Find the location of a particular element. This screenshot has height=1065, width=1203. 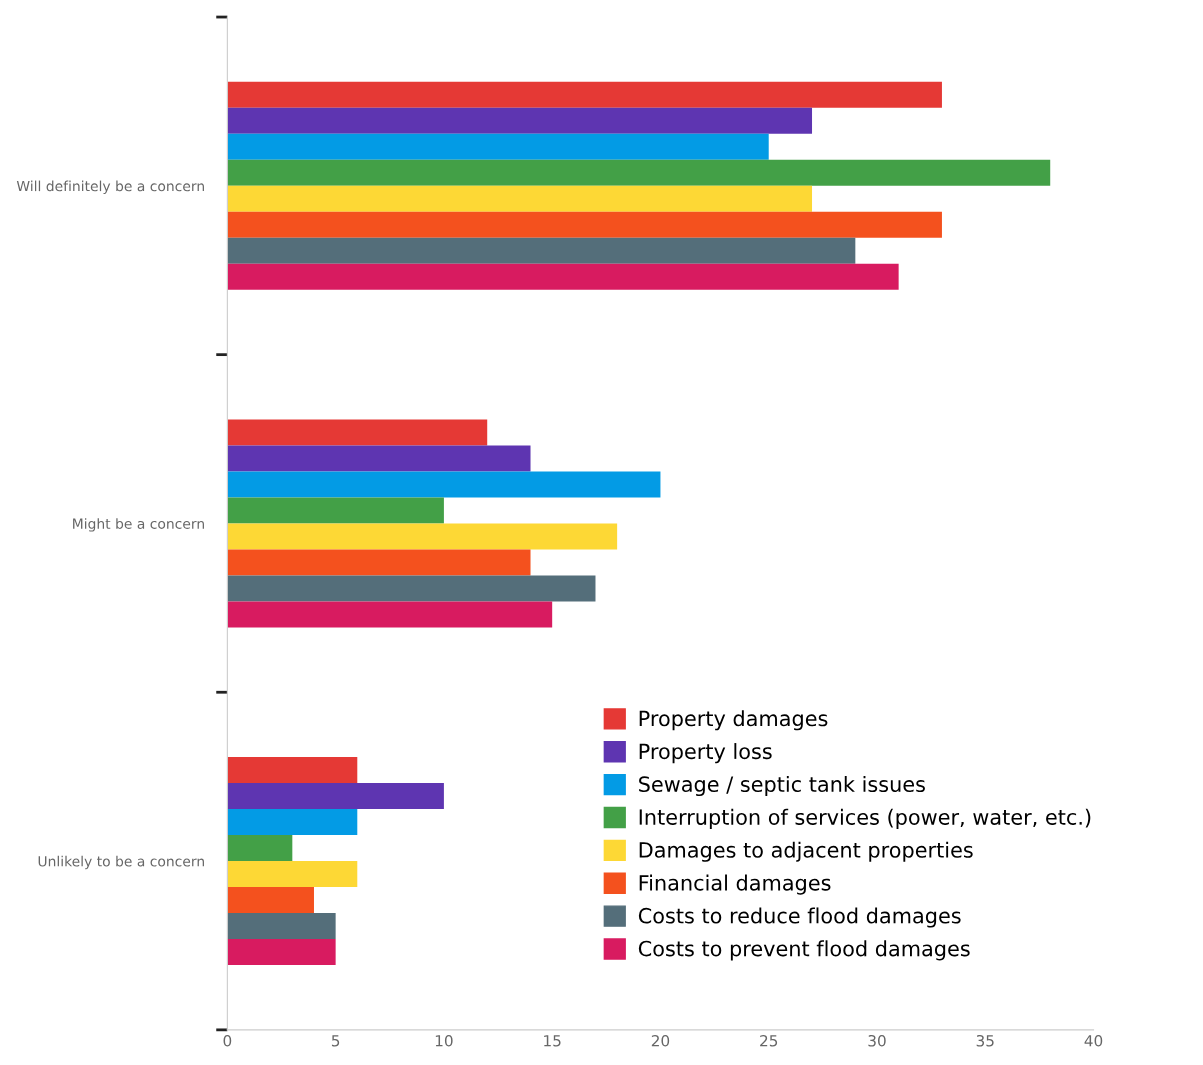

x-tick-label: 5 is located at coordinates (335, 1041).